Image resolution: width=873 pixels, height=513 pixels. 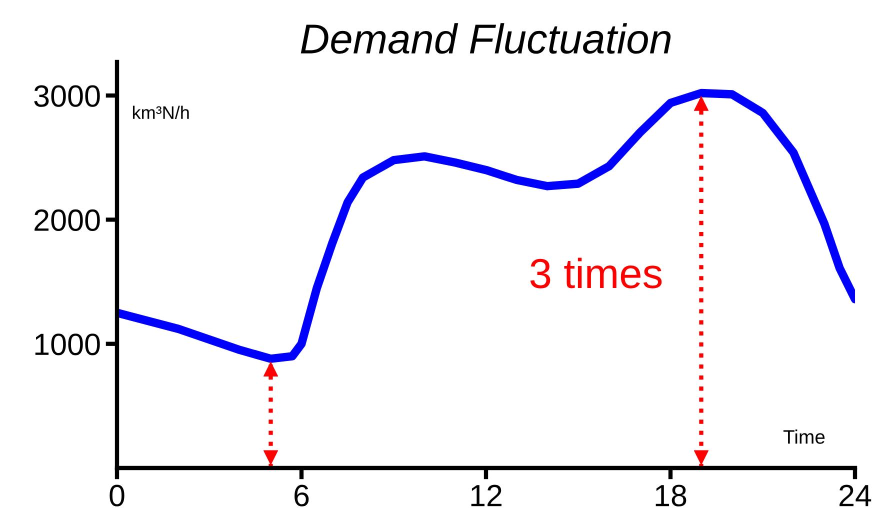 I want to click on x-tick-label: 0, so click(x=117, y=495).